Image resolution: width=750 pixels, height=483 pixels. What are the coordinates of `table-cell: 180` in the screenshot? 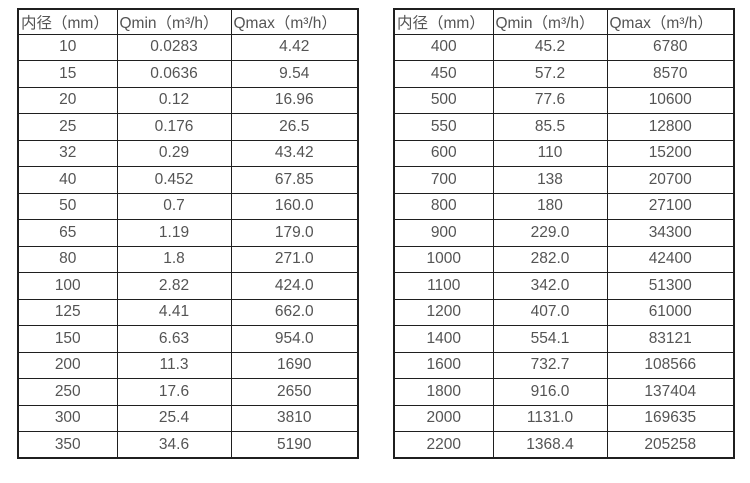 It's located at (550, 206).